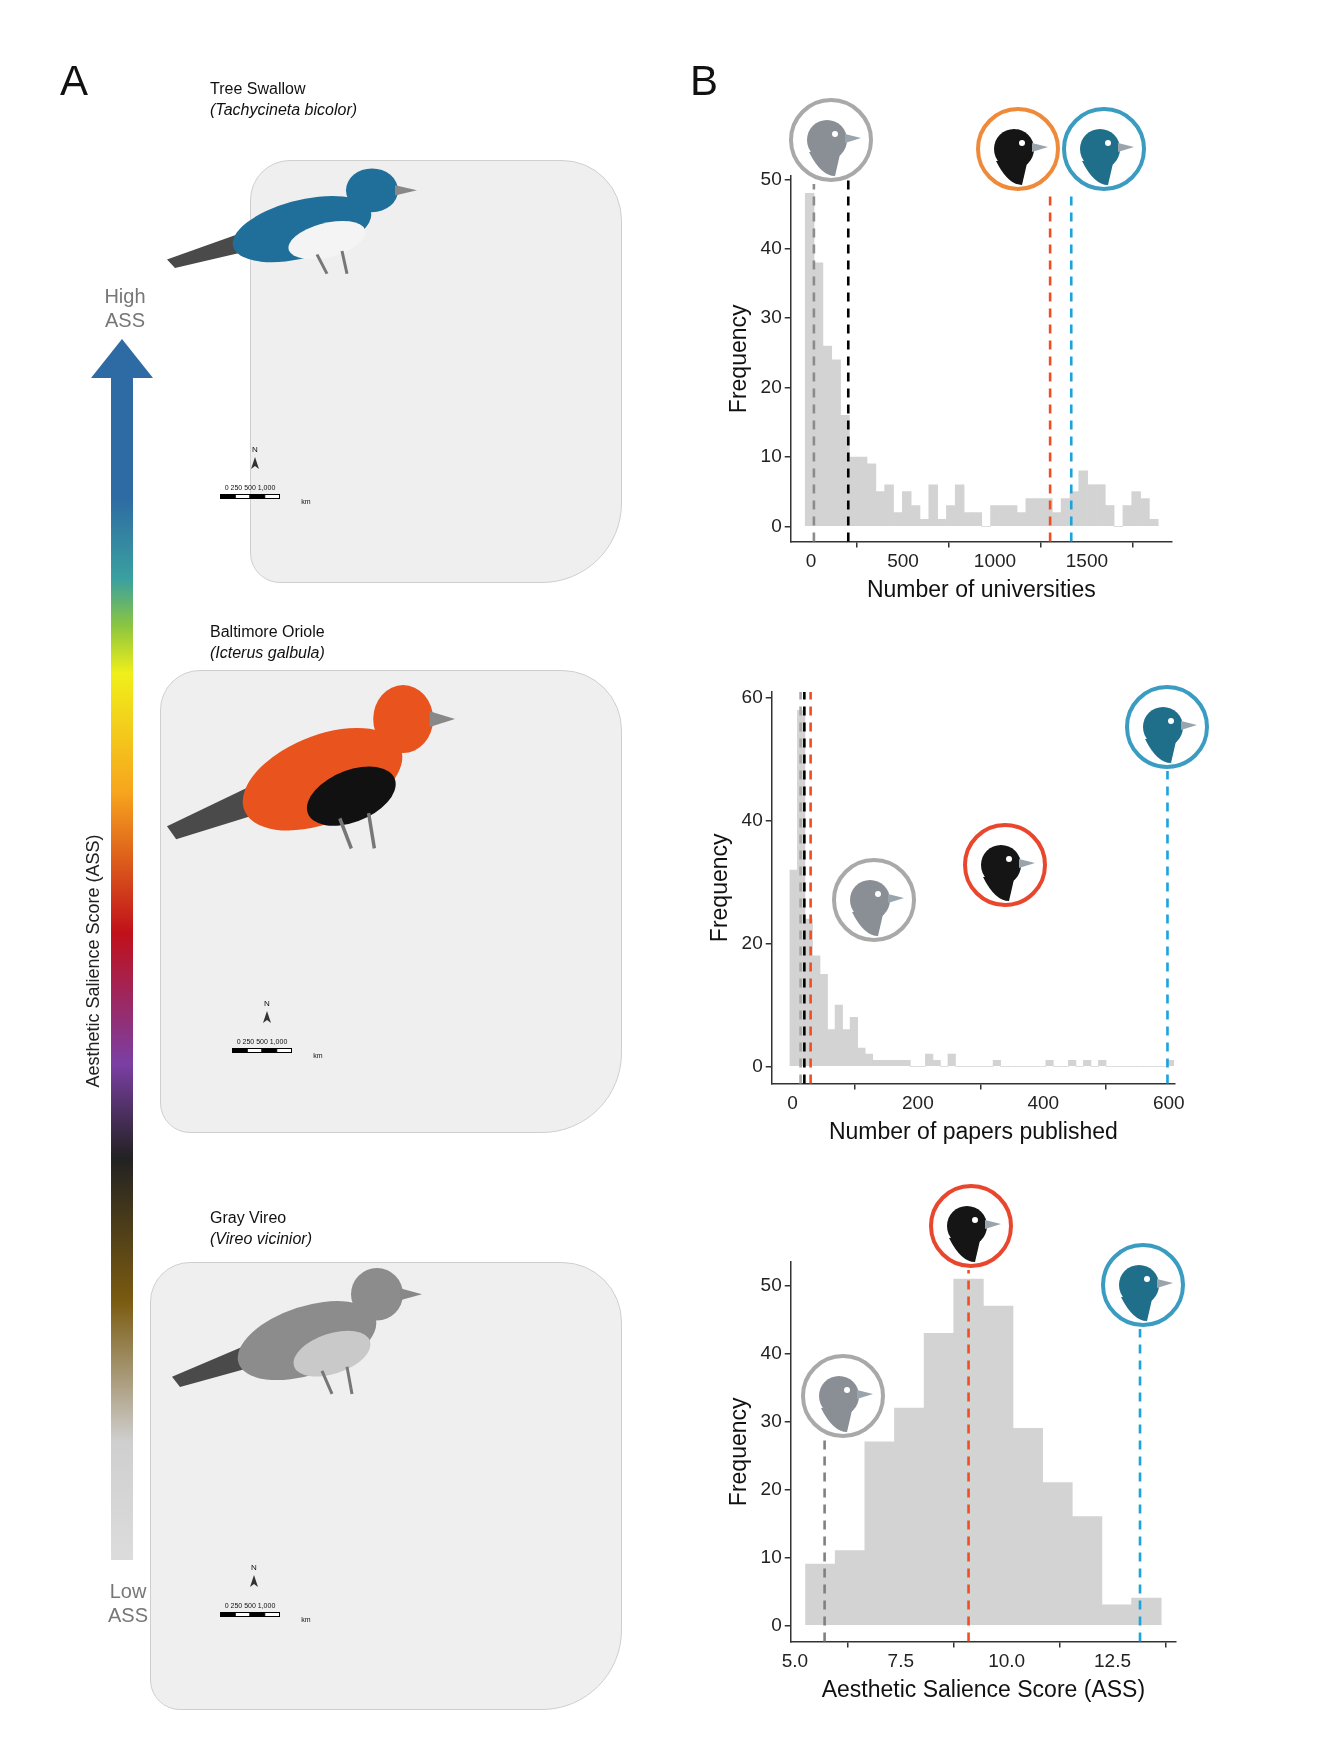  I want to click on x-axis-title: Number of papers published, so click(973, 1130).